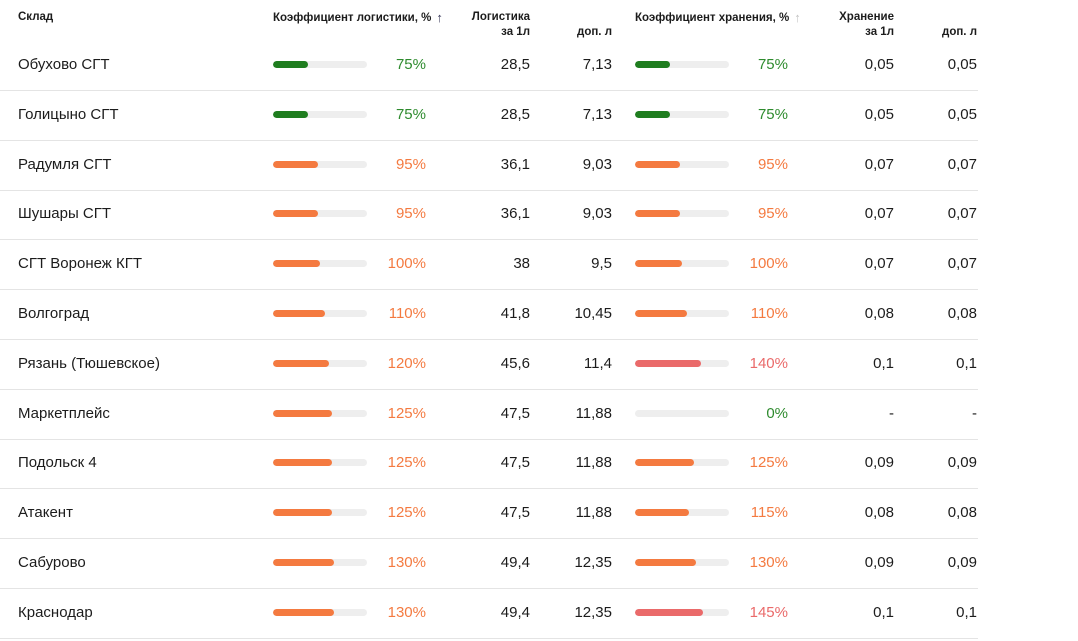 Image resolution: width=1078 pixels, height=641 pixels. What do you see at coordinates (55, 612) in the screenshot?
I see `warehouse-name: Краснодар` at bounding box center [55, 612].